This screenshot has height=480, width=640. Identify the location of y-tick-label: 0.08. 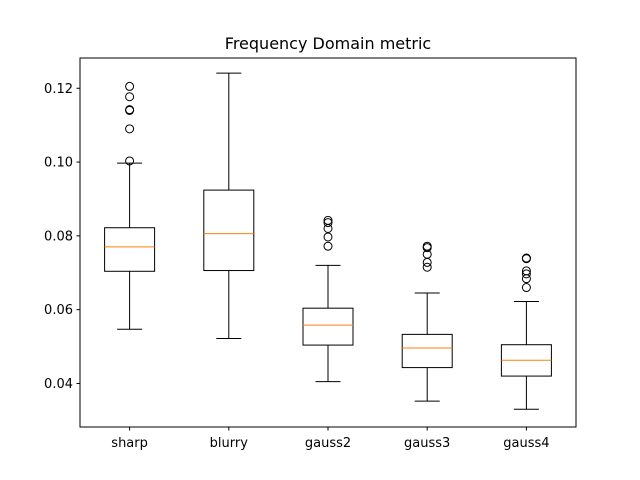
(58, 236).